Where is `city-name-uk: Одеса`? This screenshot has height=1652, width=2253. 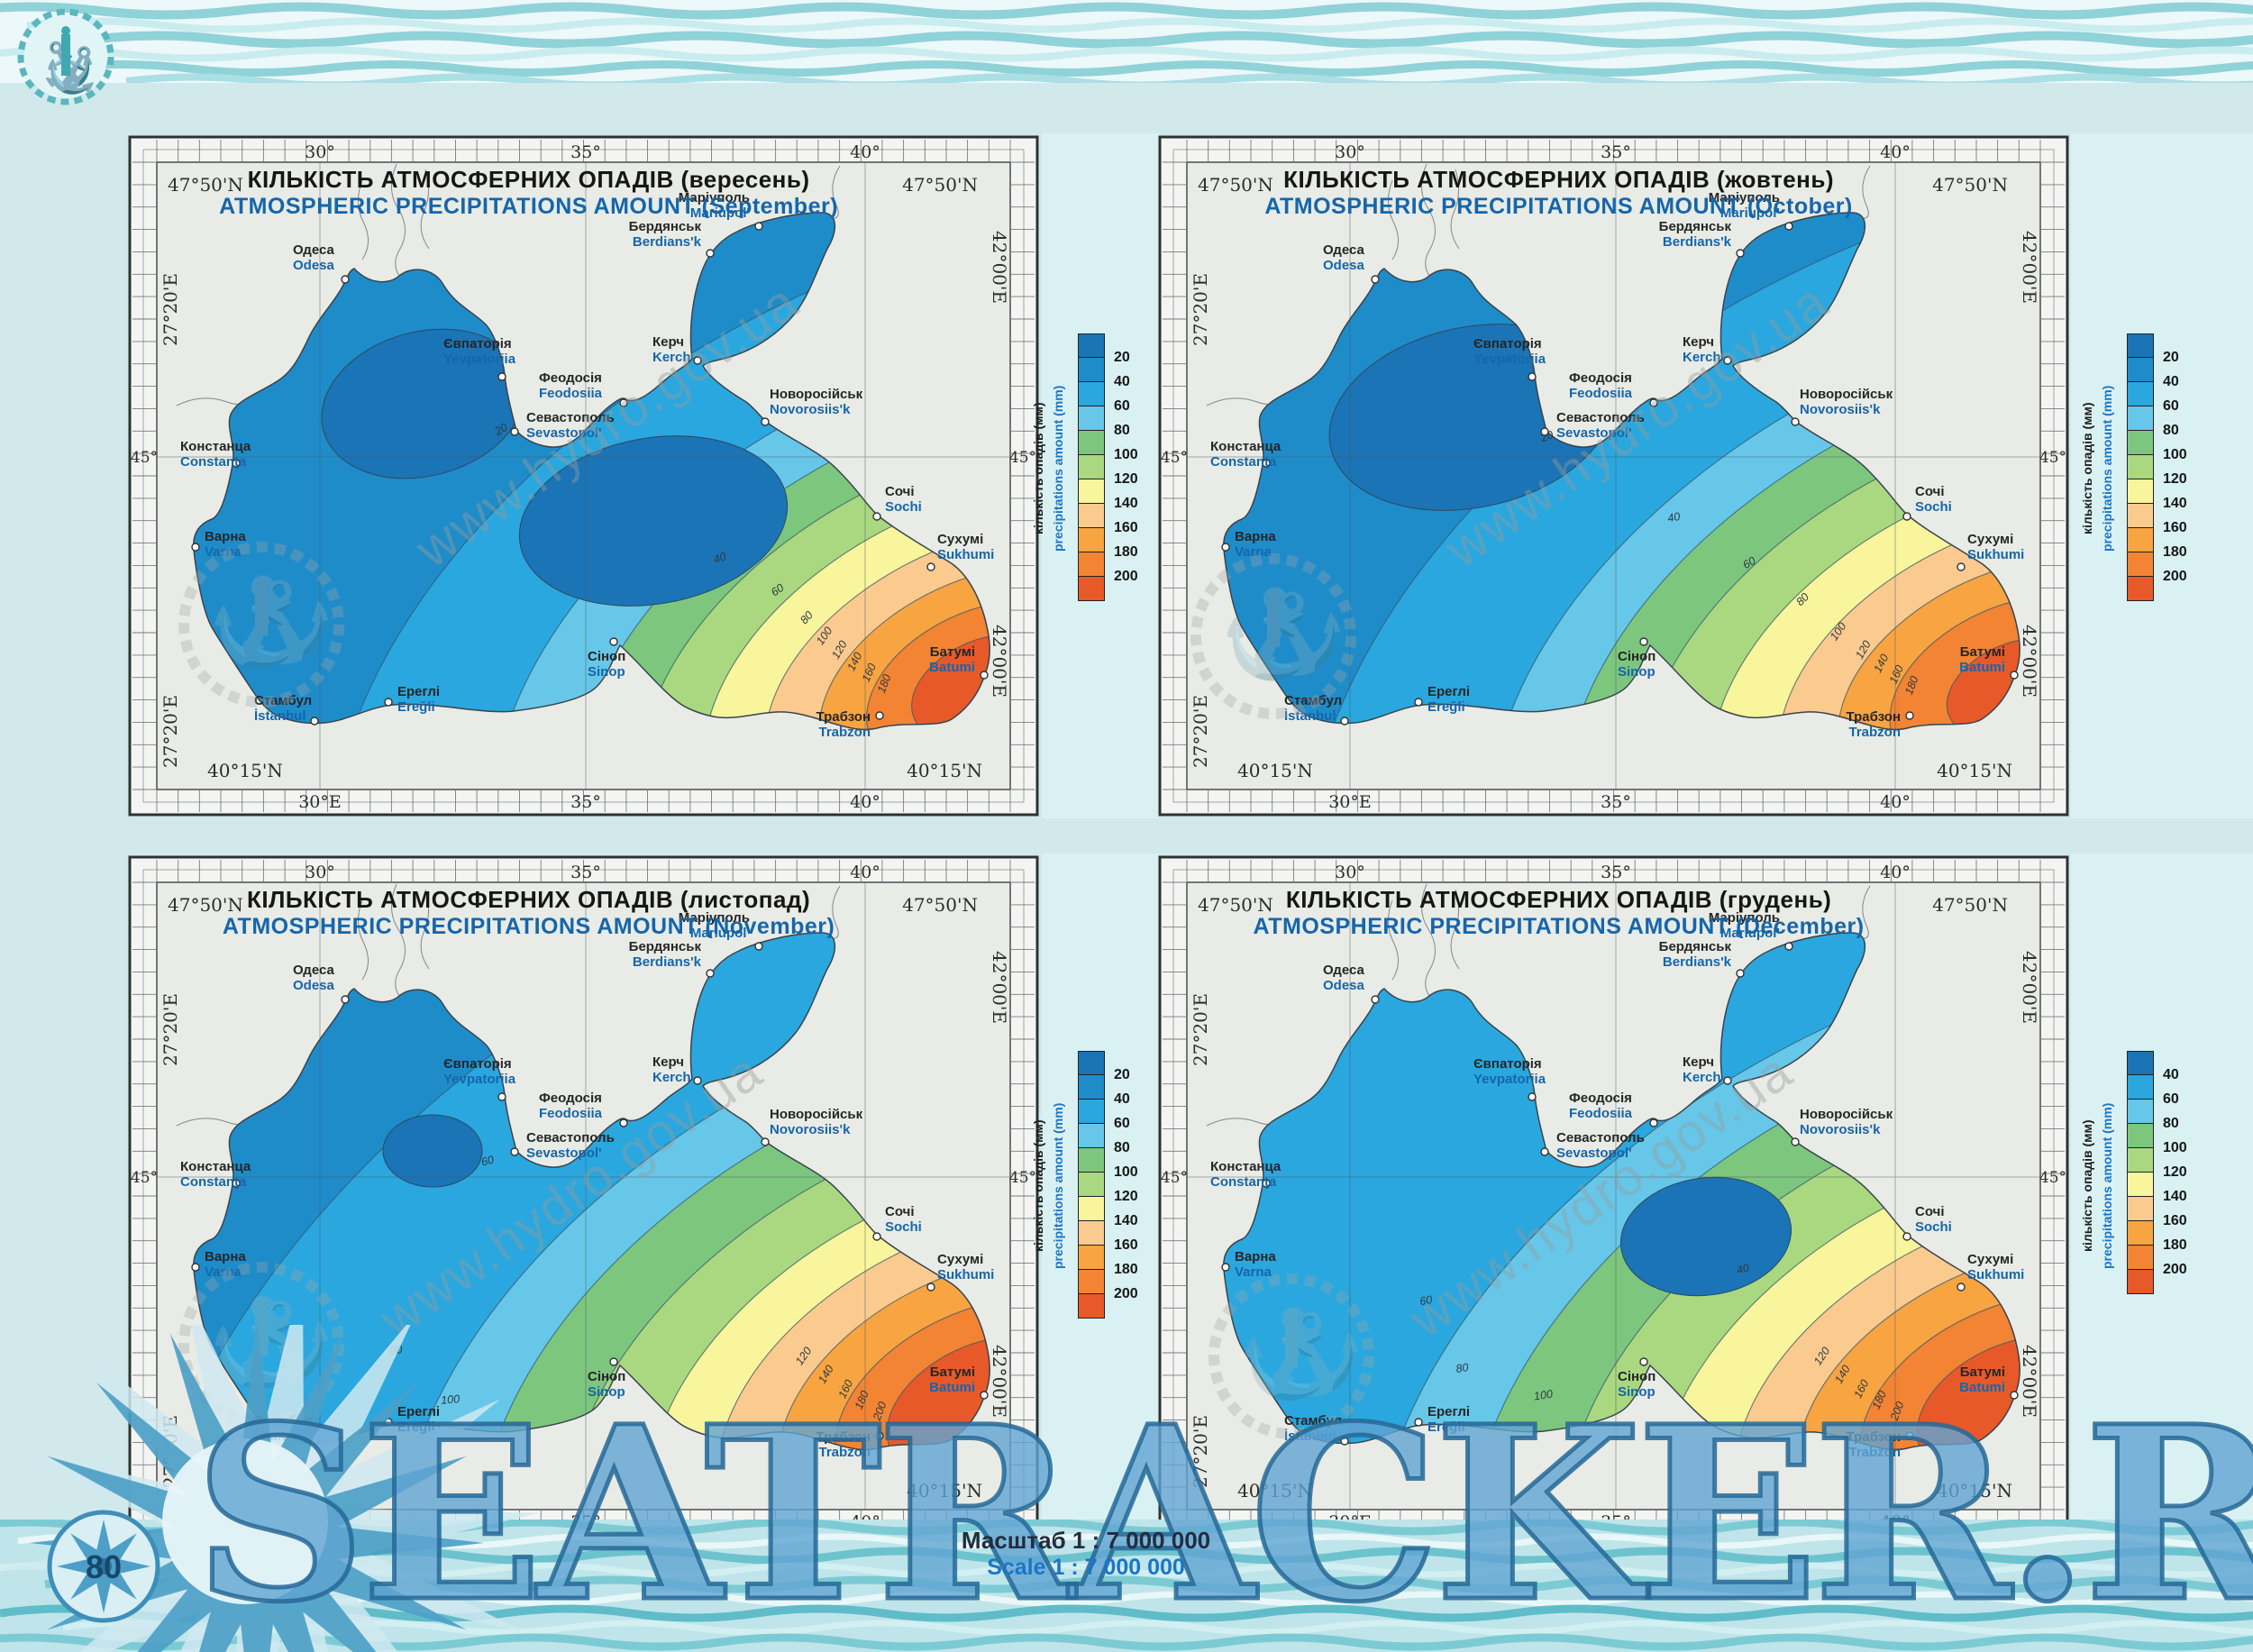 city-name-uk: Одеса is located at coordinates (1343, 250).